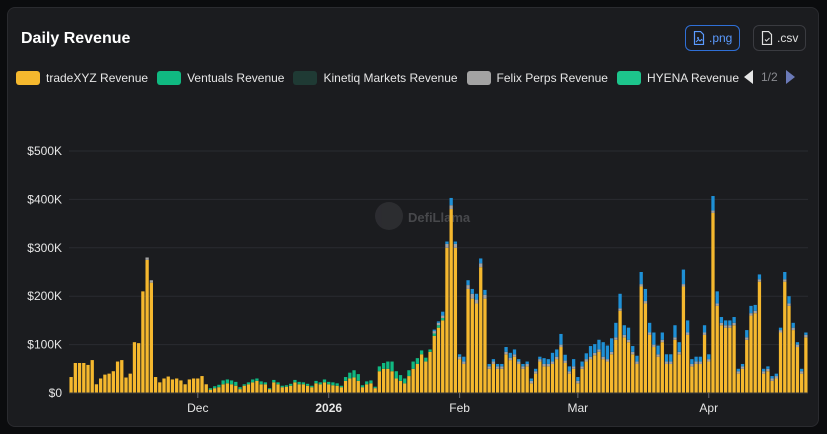  I want to click on legend-item-tradexyz: tradeXYZ Revenue, so click(82, 78).